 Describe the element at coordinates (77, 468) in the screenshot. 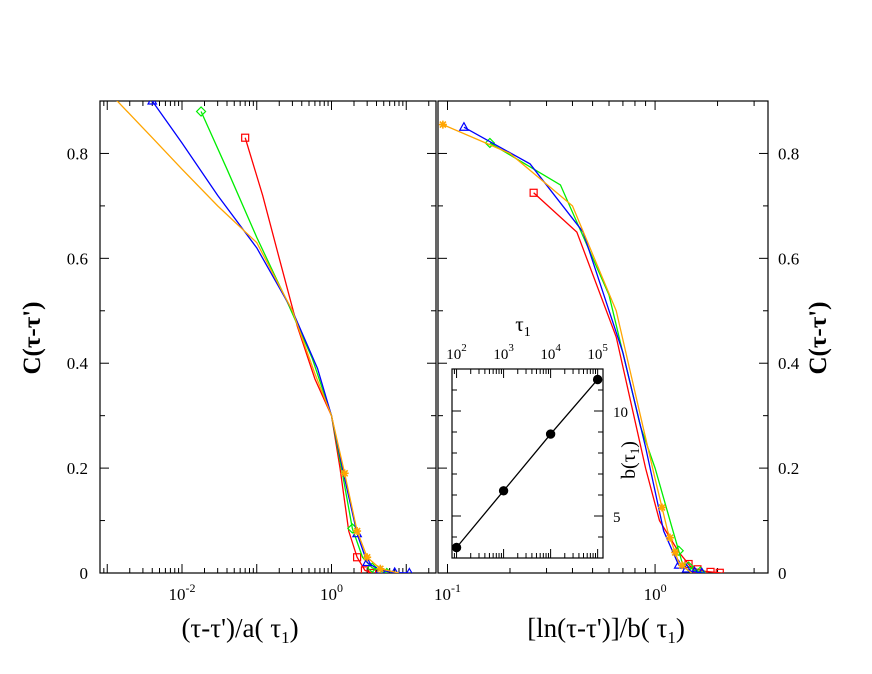

I see `left-y-tick-label: 0.2` at that location.